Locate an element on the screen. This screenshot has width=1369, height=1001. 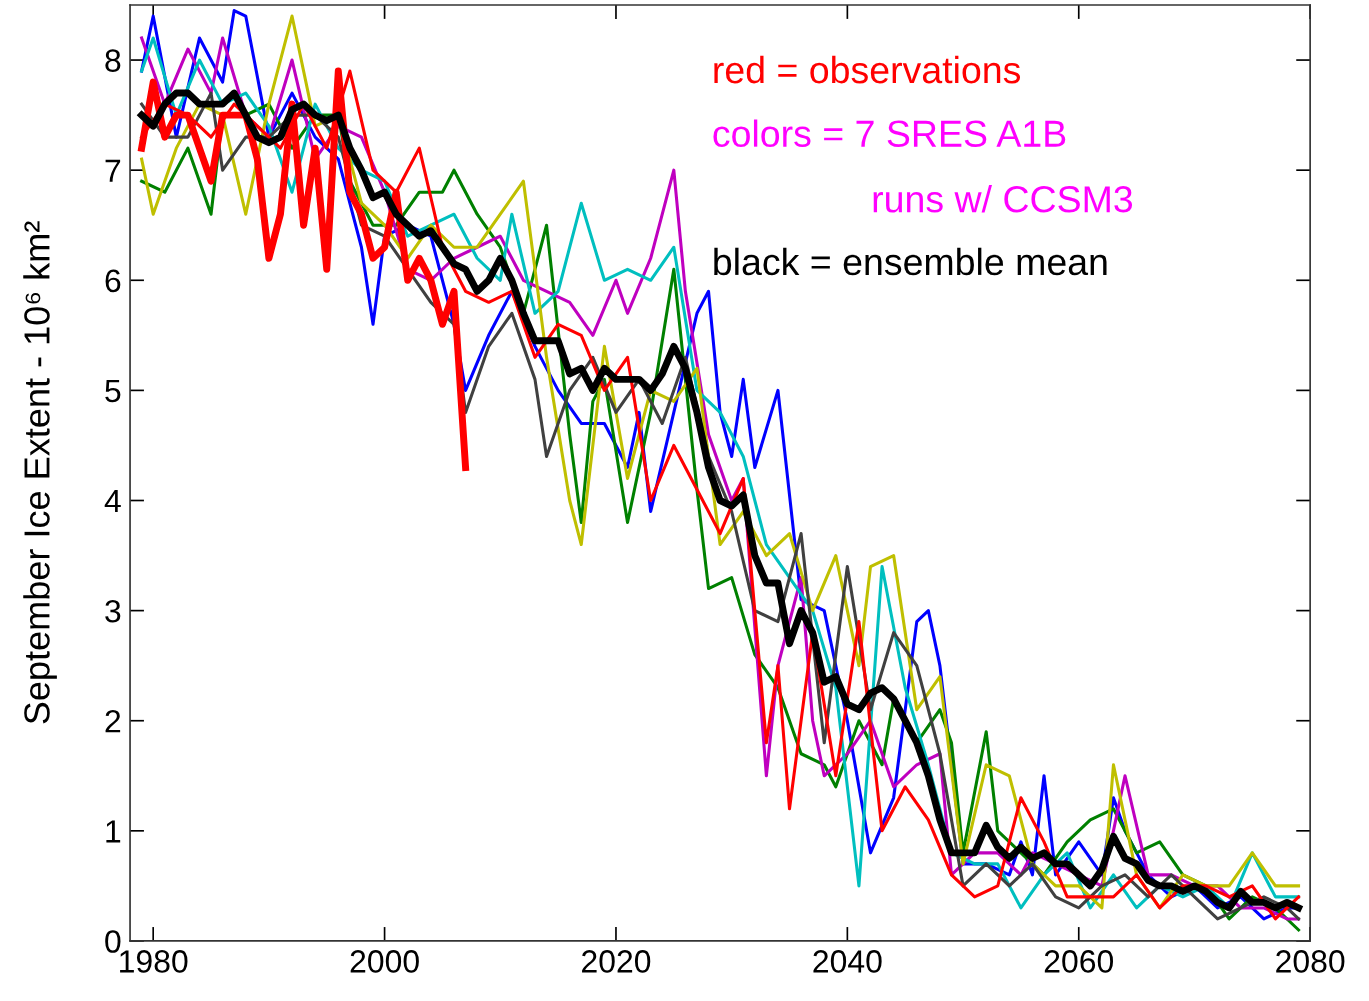
x-tick-label: 2020 is located at coordinates (616, 961).